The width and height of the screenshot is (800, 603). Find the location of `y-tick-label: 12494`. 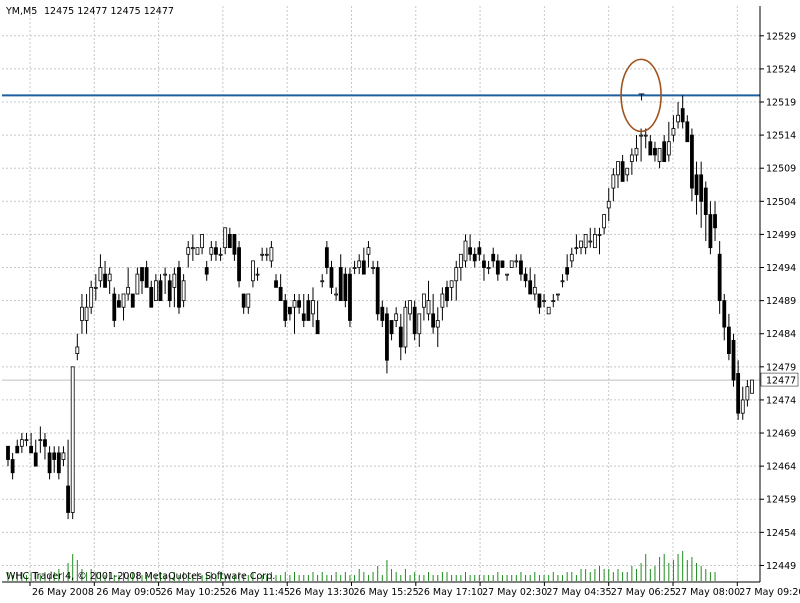

y-tick-label: 12494 is located at coordinates (781, 268).